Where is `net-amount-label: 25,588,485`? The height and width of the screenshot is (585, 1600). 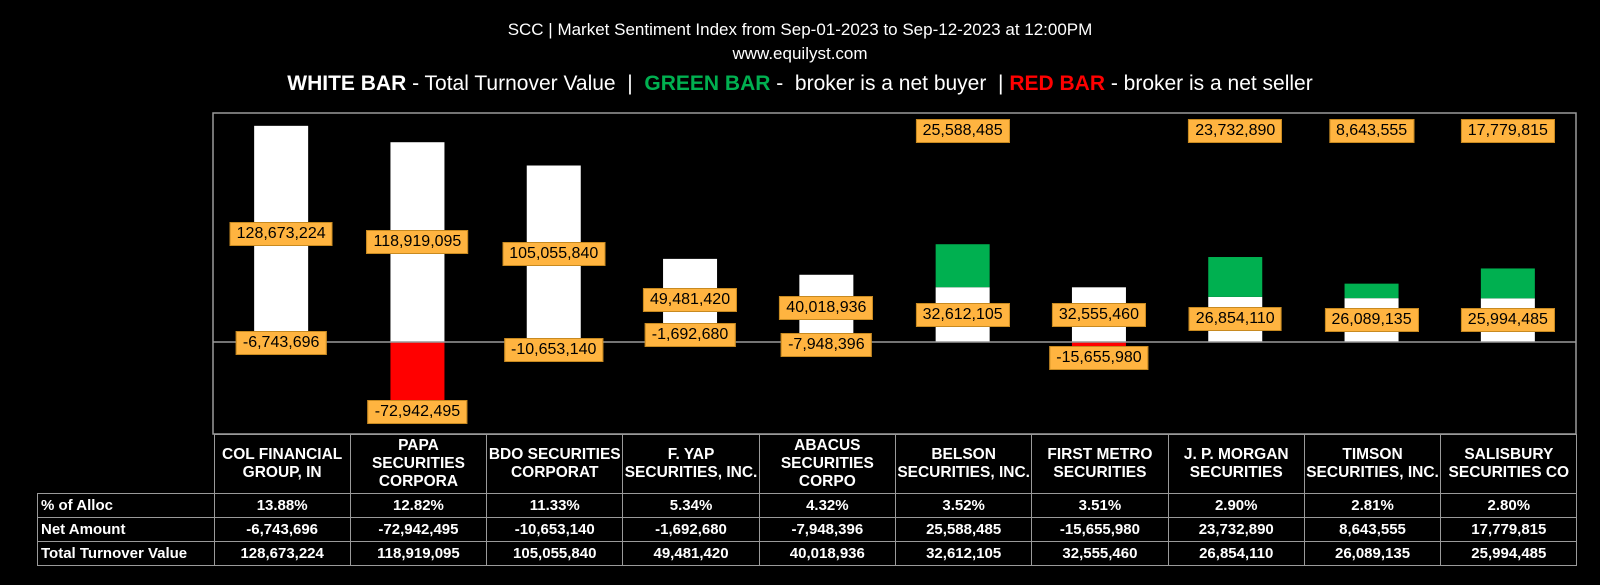 net-amount-label: 25,588,485 is located at coordinates (962, 131).